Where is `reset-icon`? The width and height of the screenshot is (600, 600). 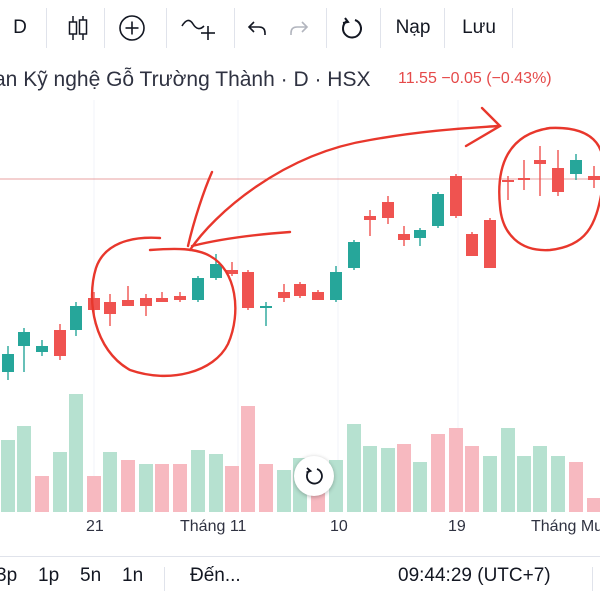
reset-icon is located at coordinates (314, 476).